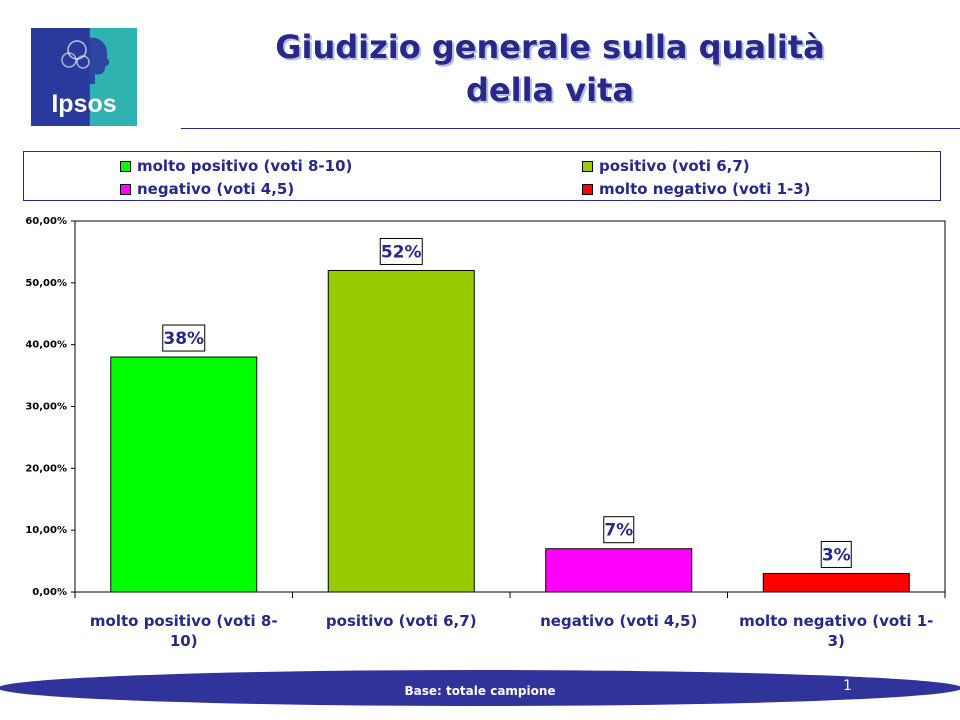  Describe the element at coordinates (46, 468) in the screenshot. I see `y-tick-label: 20,00%` at that location.